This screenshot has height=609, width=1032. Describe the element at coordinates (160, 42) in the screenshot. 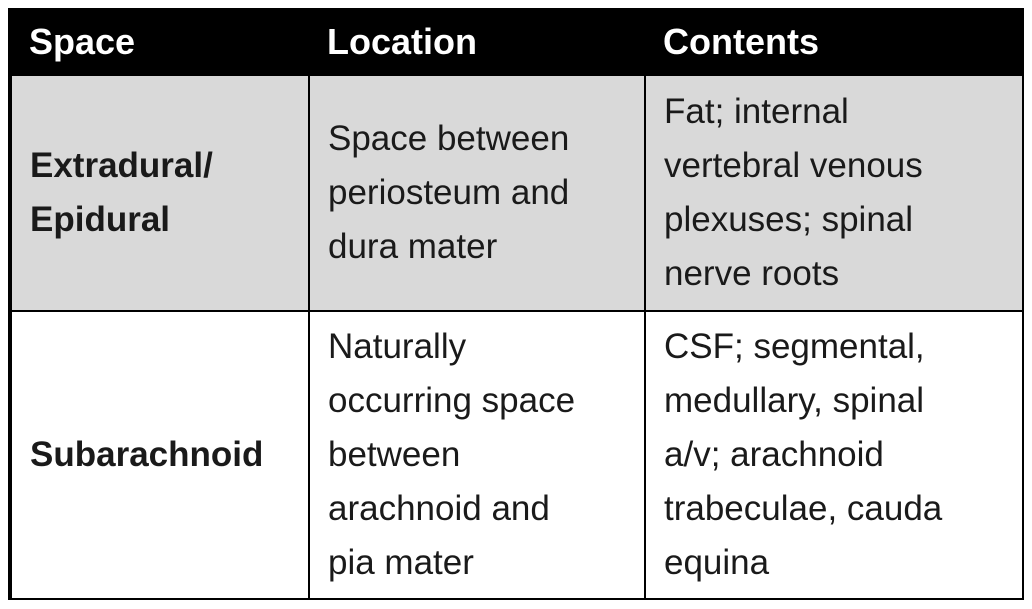

I see `column-header-space: Space` at that location.